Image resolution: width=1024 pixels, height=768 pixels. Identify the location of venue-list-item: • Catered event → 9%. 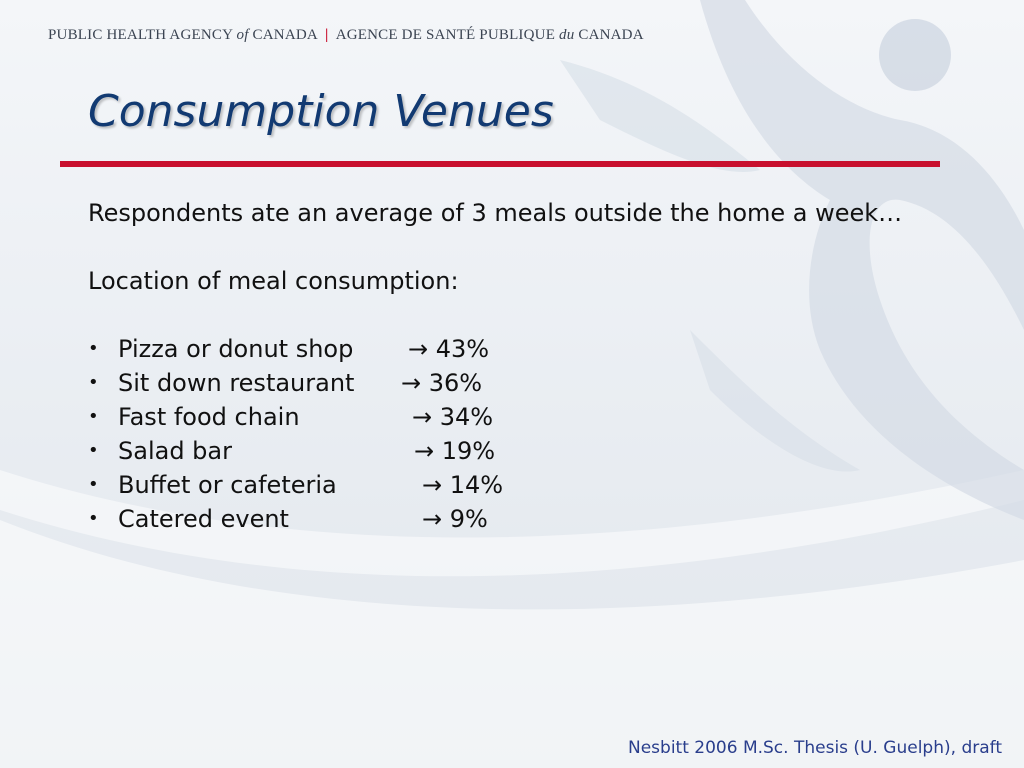
(518, 519).